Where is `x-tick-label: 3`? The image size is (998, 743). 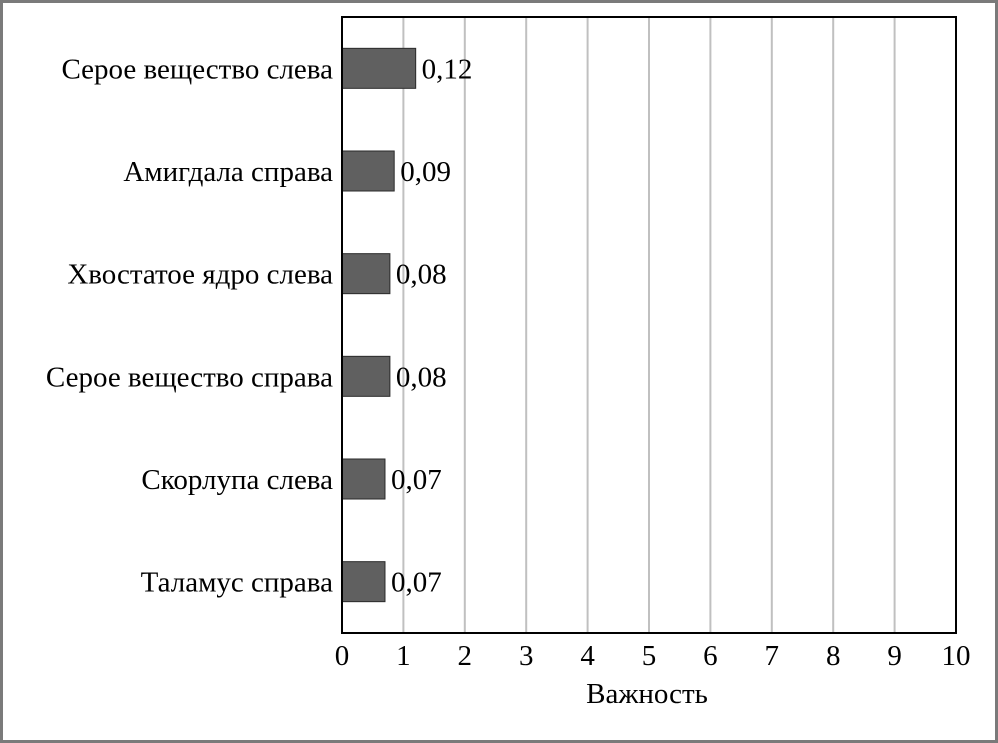
x-tick-label: 3 is located at coordinates (526, 656).